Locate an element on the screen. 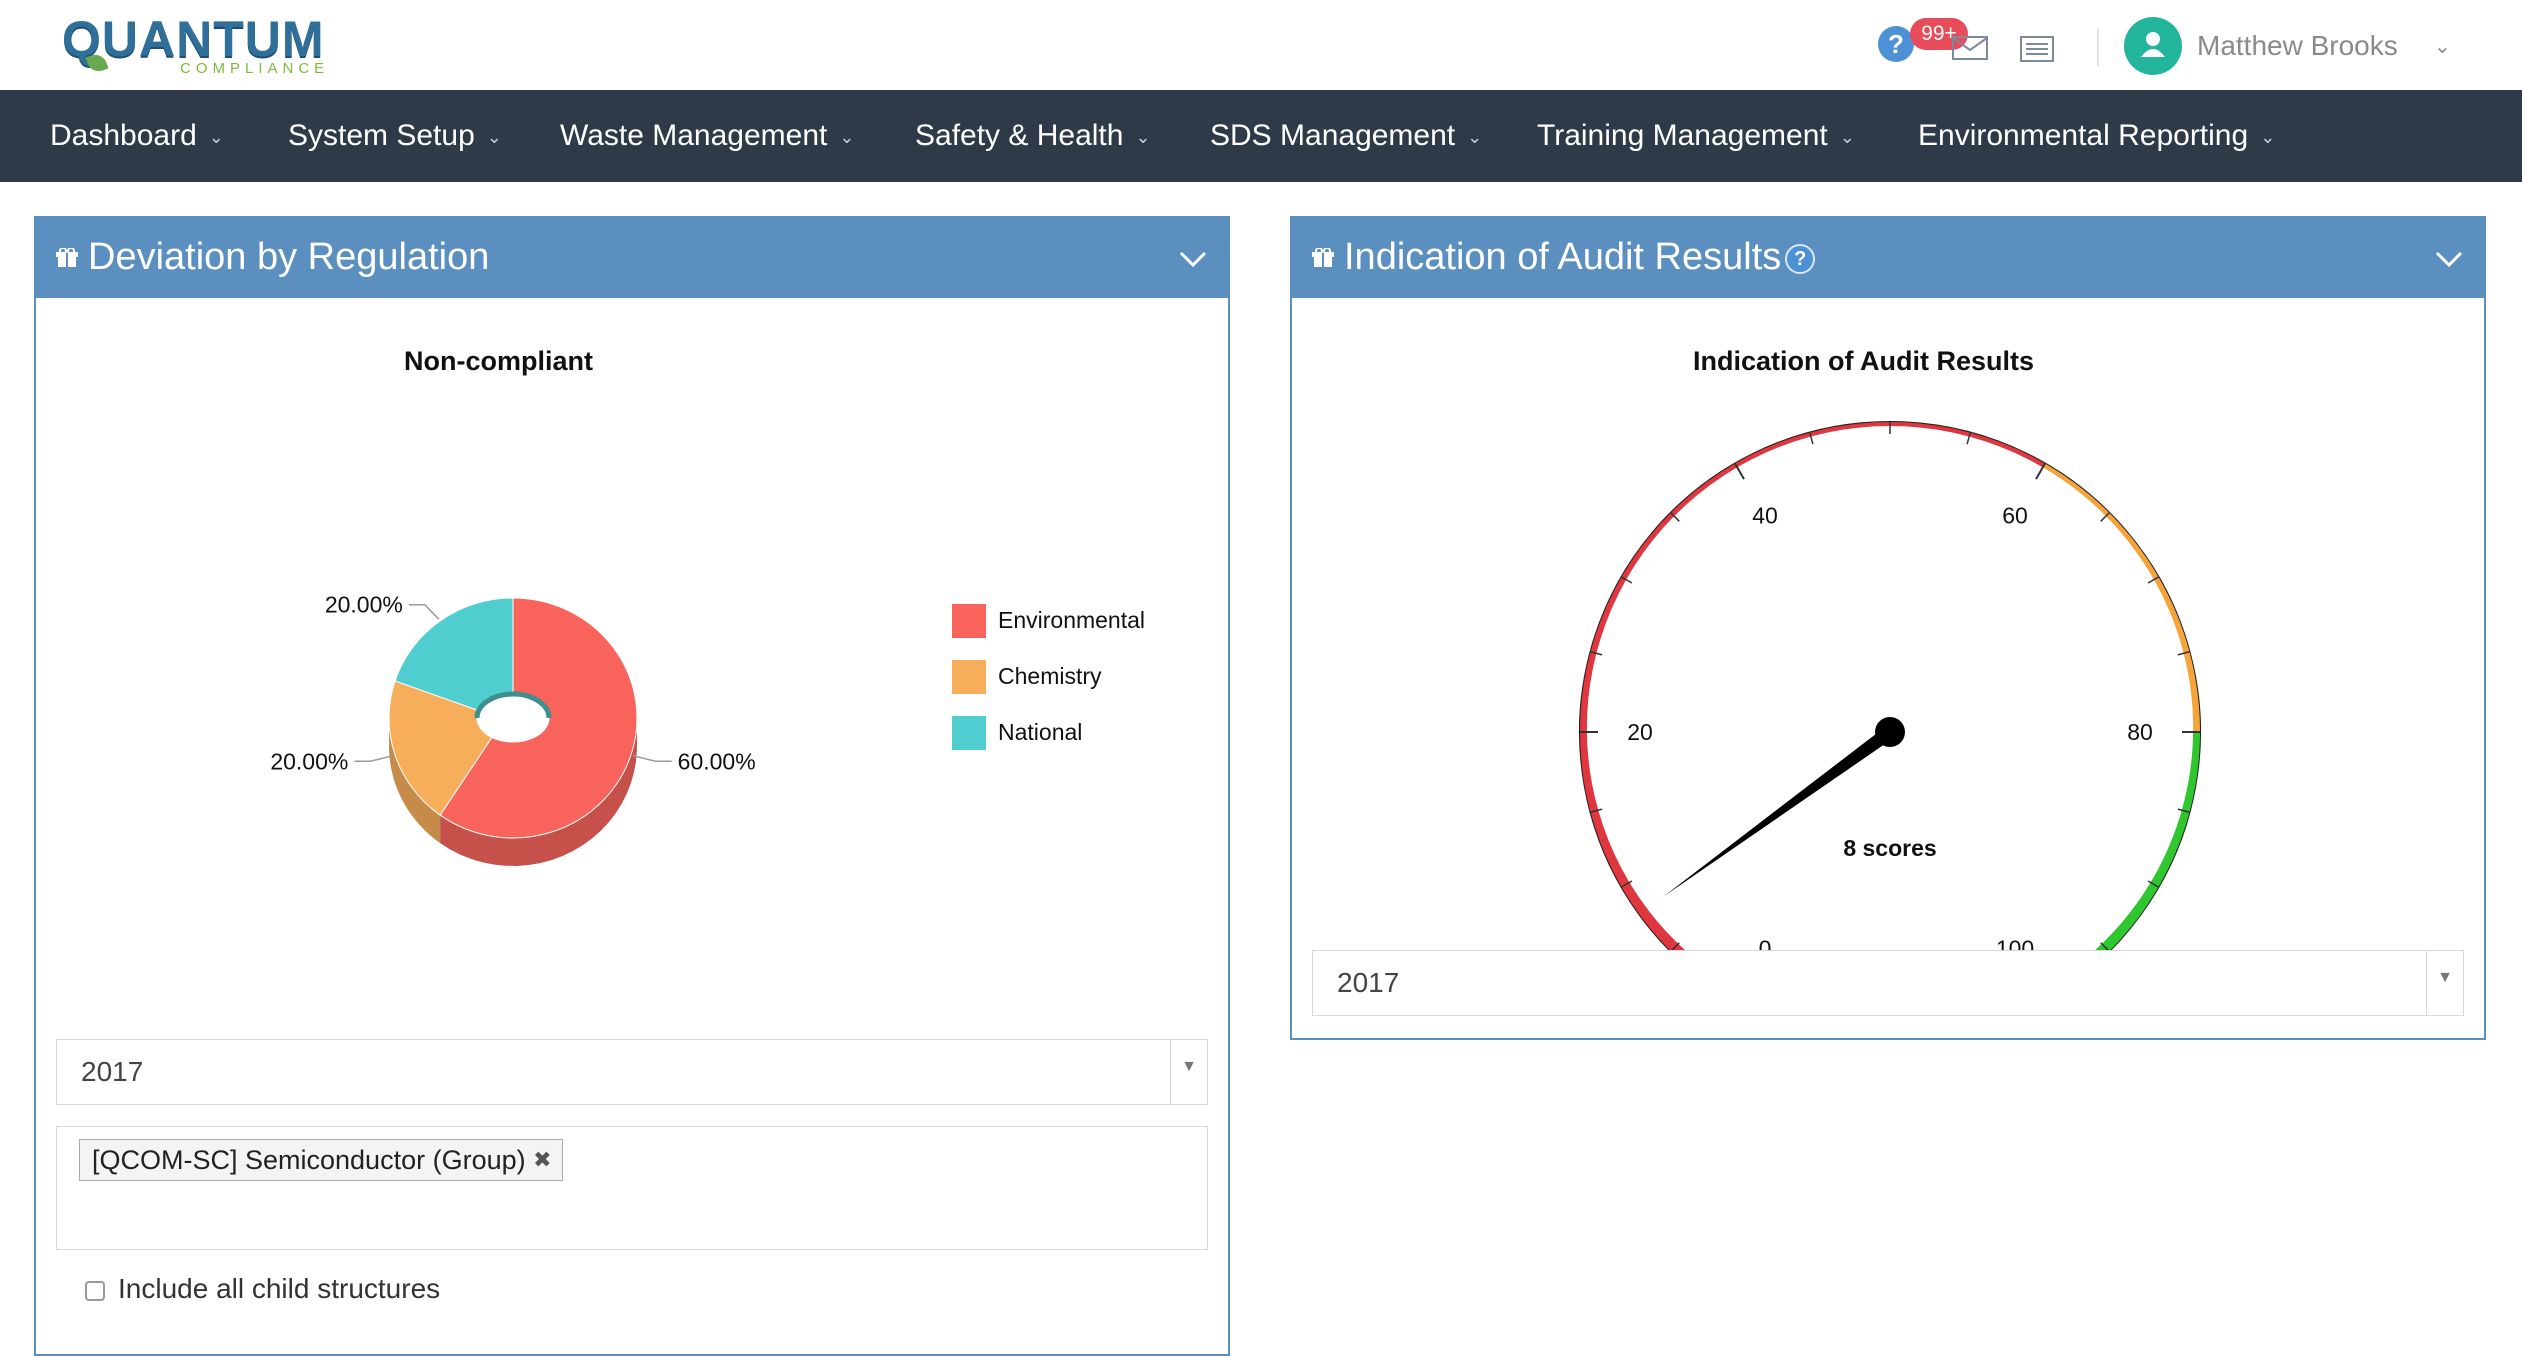 This screenshot has height=1356, width=2522. header-divider is located at coordinates (2098, 47).